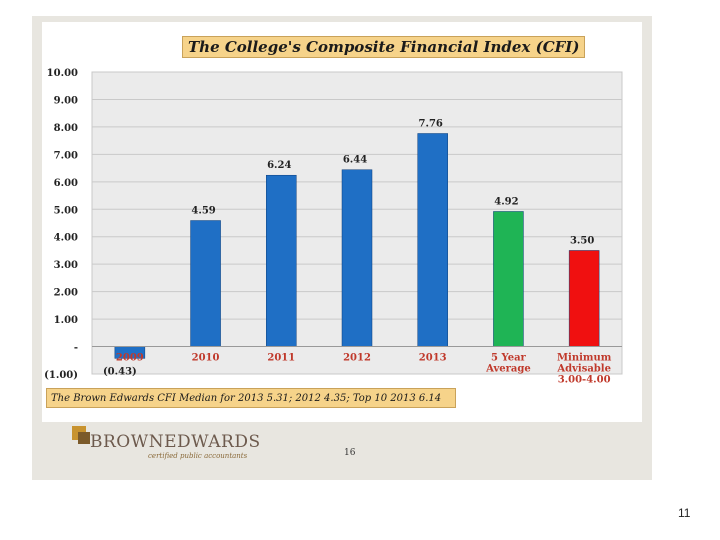 The height and width of the screenshot is (540, 720). Describe the element at coordinates (62, 73) in the screenshot. I see `y-tick-label: 10.00` at that location.